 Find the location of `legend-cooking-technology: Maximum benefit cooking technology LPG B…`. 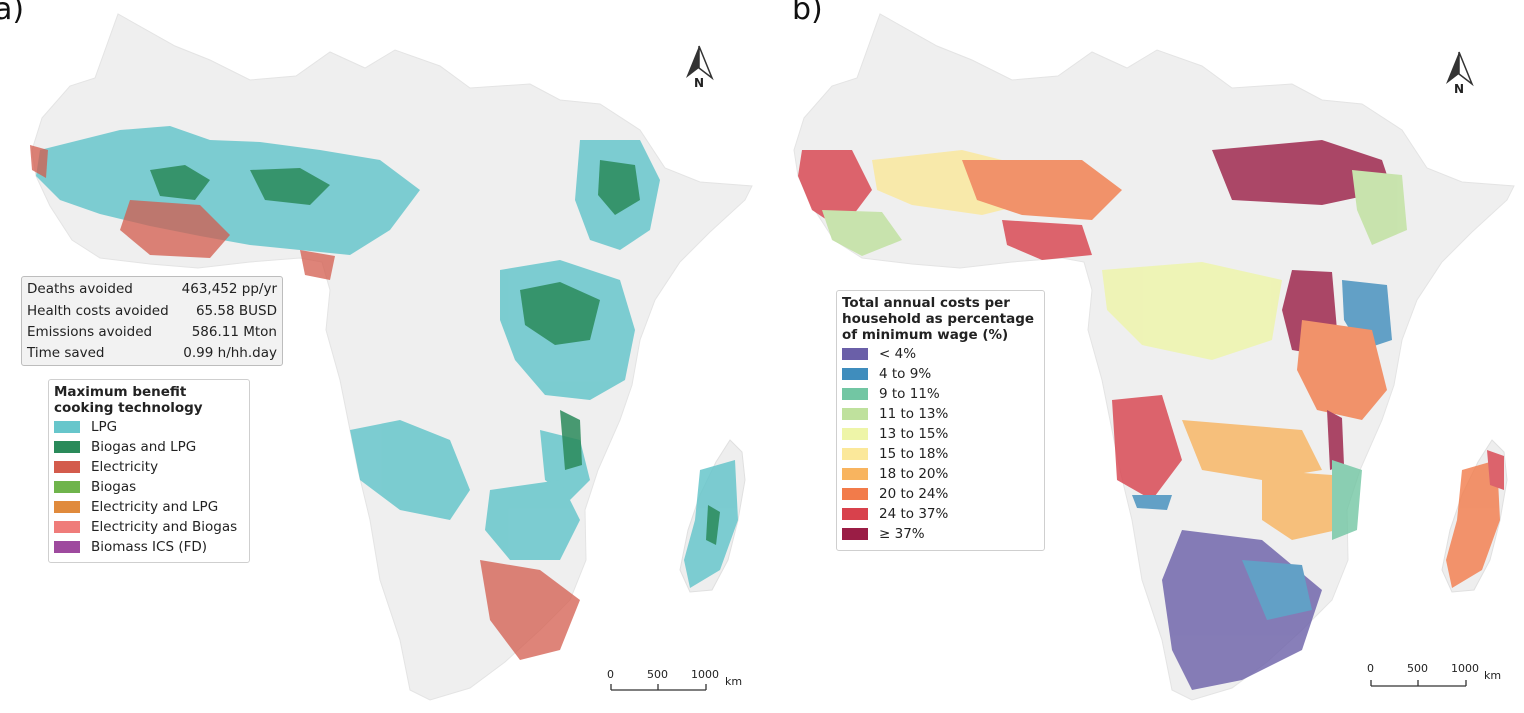

legend-cooking-technology: Maximum benefit cooking technology LPG B… is located at coordinates (149, 471).